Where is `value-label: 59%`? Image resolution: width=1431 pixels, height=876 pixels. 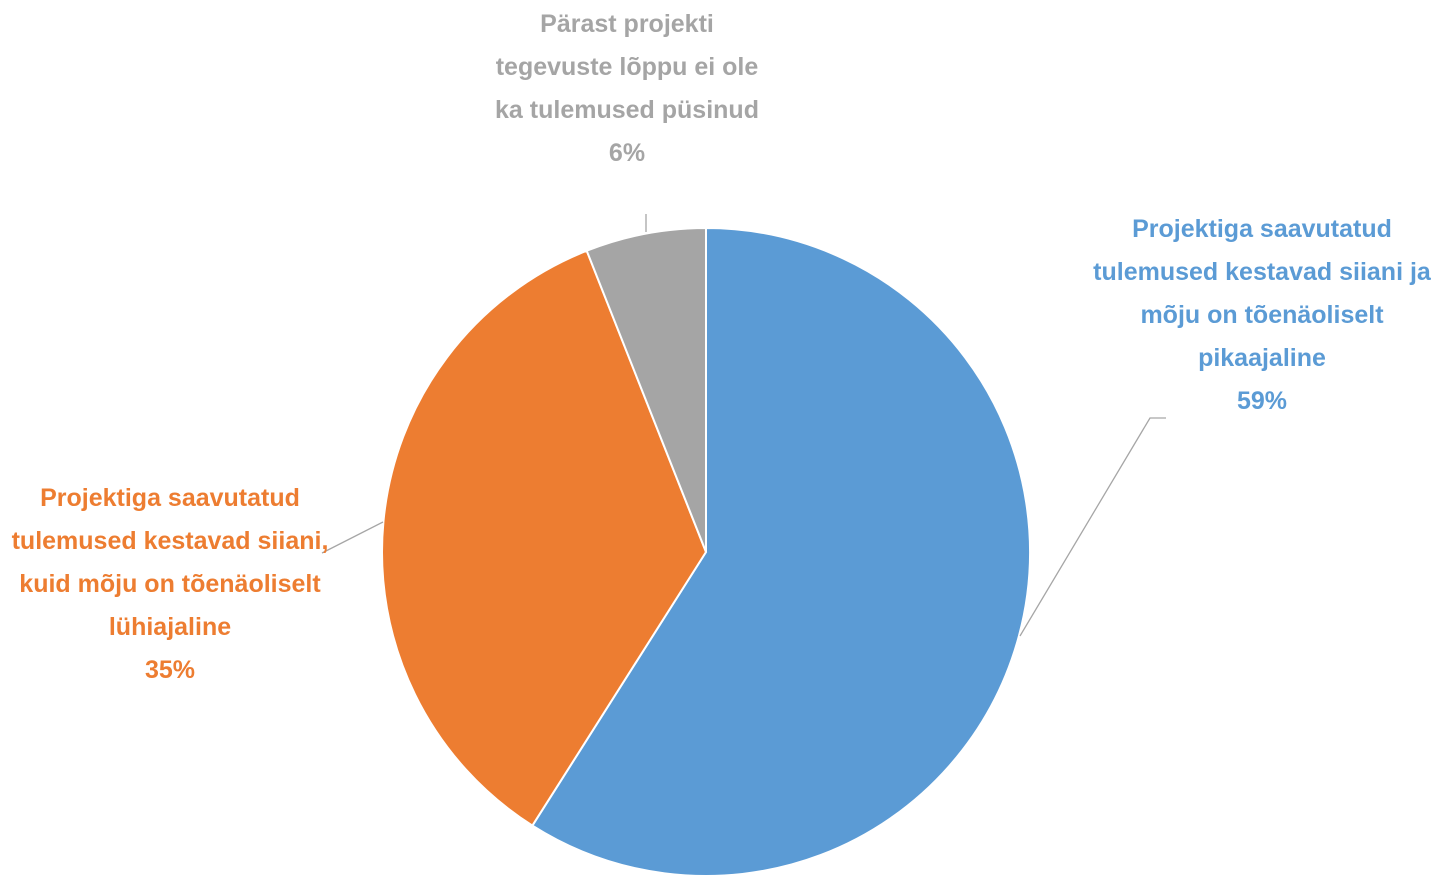 value-label: 59% is located at coordinates (1262, 401).